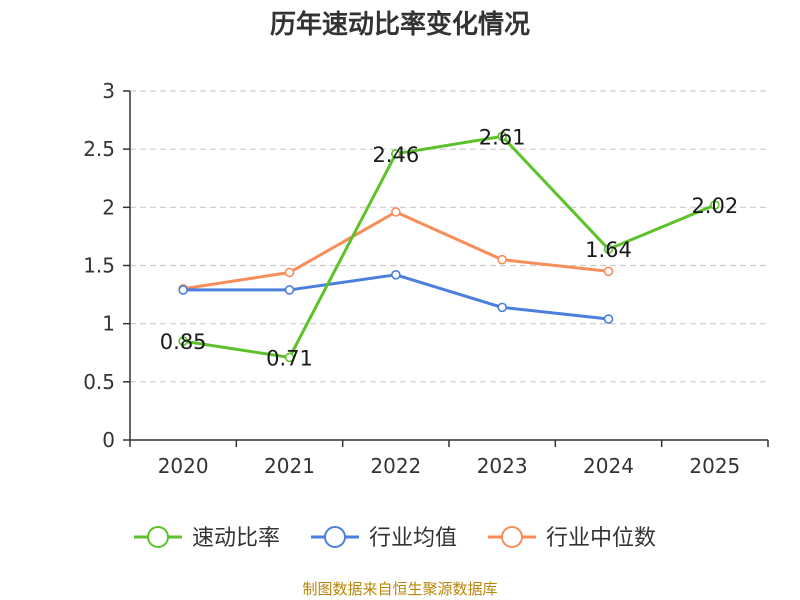 Image resolution: width=800 pixels, height=600 pixels. What do you see at coordinates (395, 466) in the screenshot?
I see `x-tick-label: 2022` at bounding box center [395, 466].